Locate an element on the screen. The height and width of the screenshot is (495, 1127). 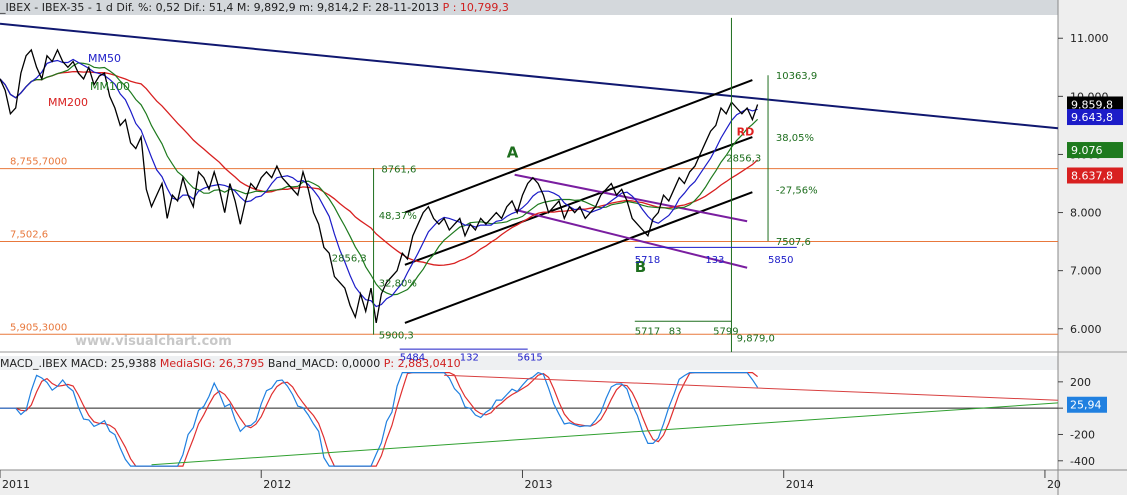
time-tick-label: 20 is located at coordinates (1054, 484).